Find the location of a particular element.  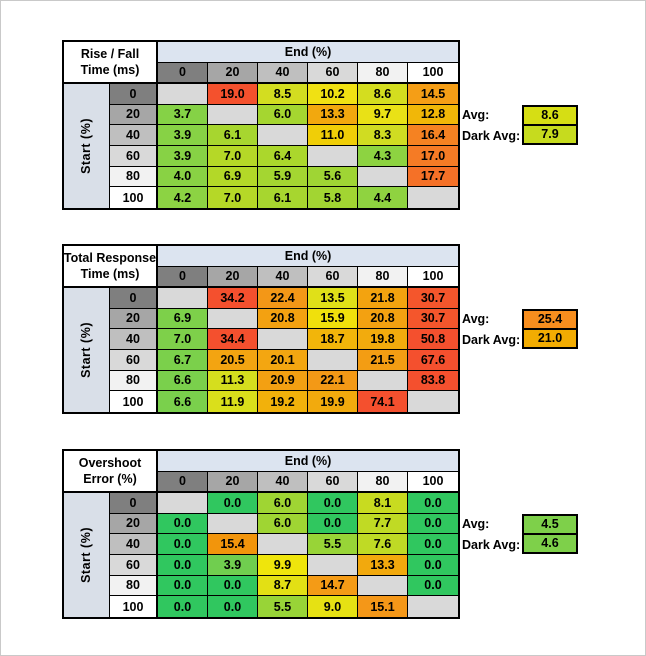

dark-avg-value-cell: 21.0 is located at coordinates (550, 337).